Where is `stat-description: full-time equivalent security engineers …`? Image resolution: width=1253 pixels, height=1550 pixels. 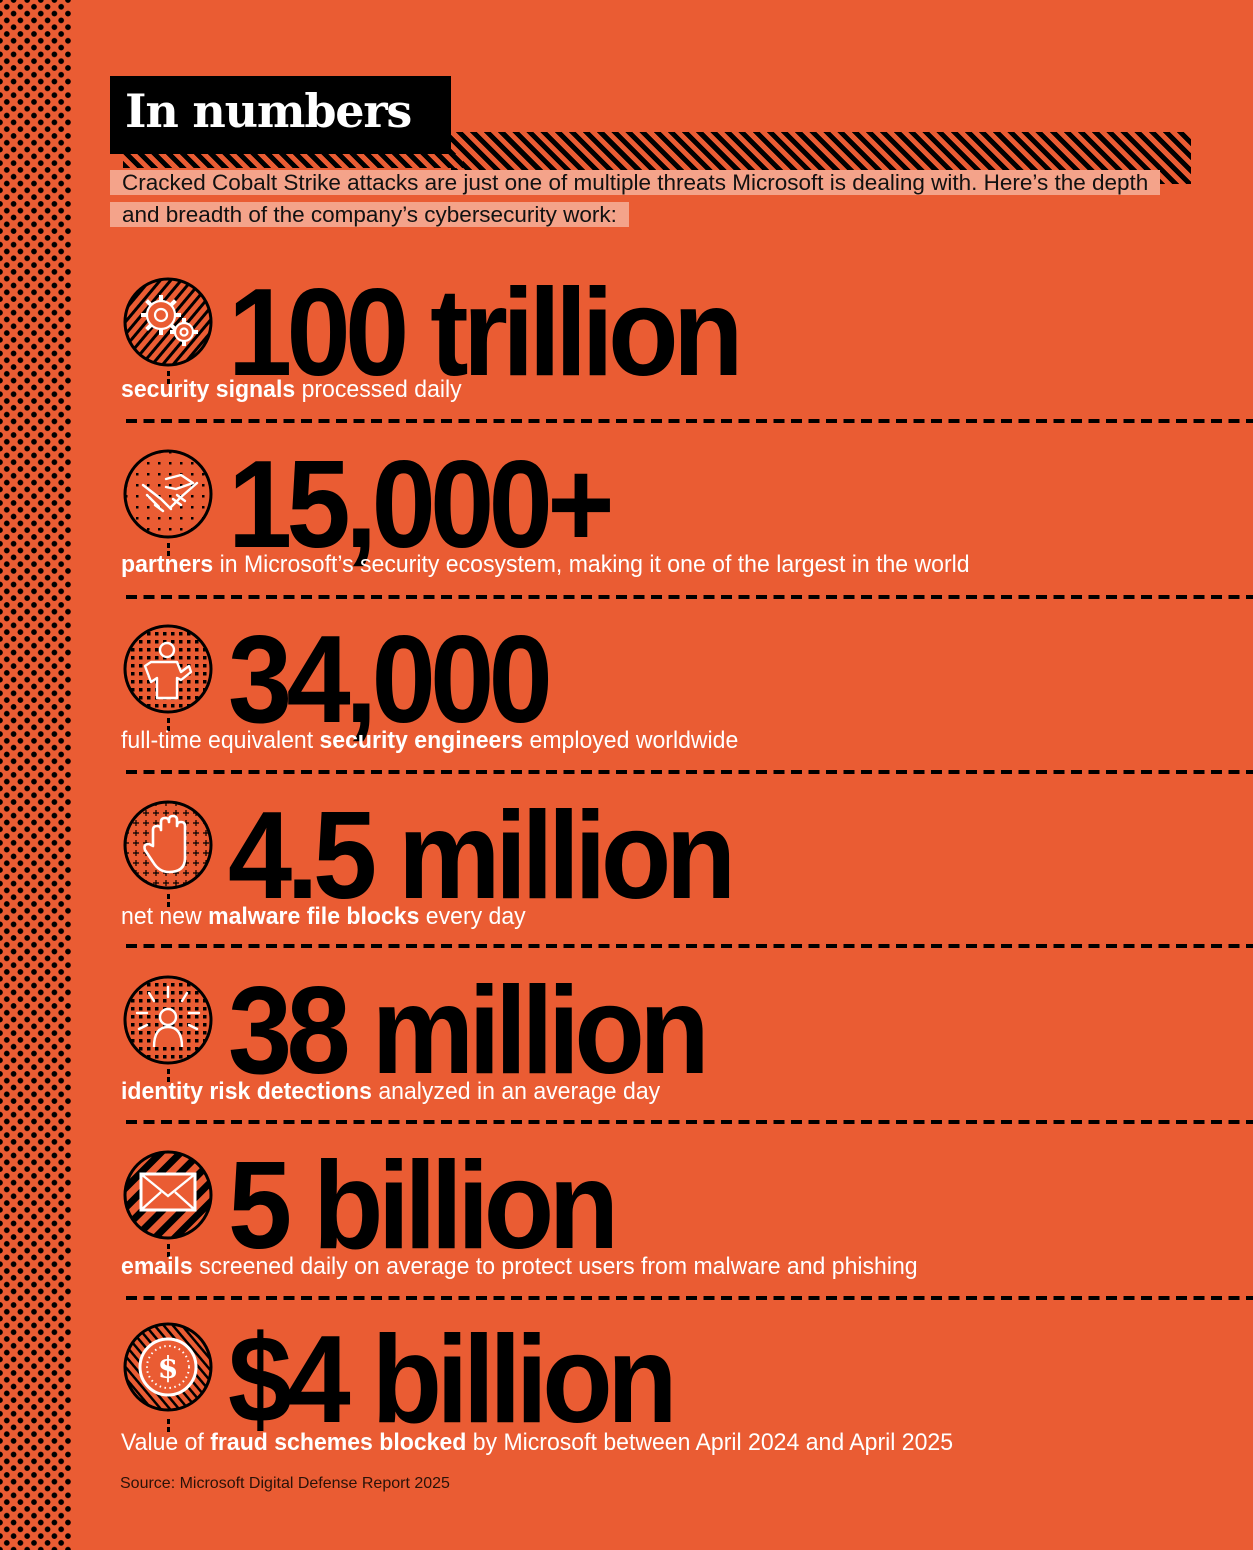 stat-description: full-time equivalent security engineers … is located at coordinates (430, 740).